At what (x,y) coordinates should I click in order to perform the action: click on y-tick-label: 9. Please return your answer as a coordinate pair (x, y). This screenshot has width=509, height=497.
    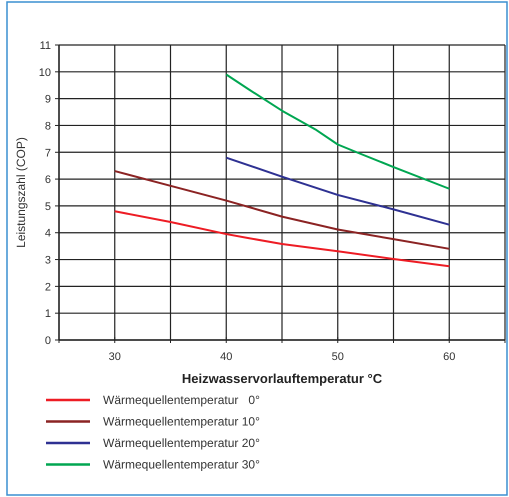
    Looking at the image, I should click on (47, 100).